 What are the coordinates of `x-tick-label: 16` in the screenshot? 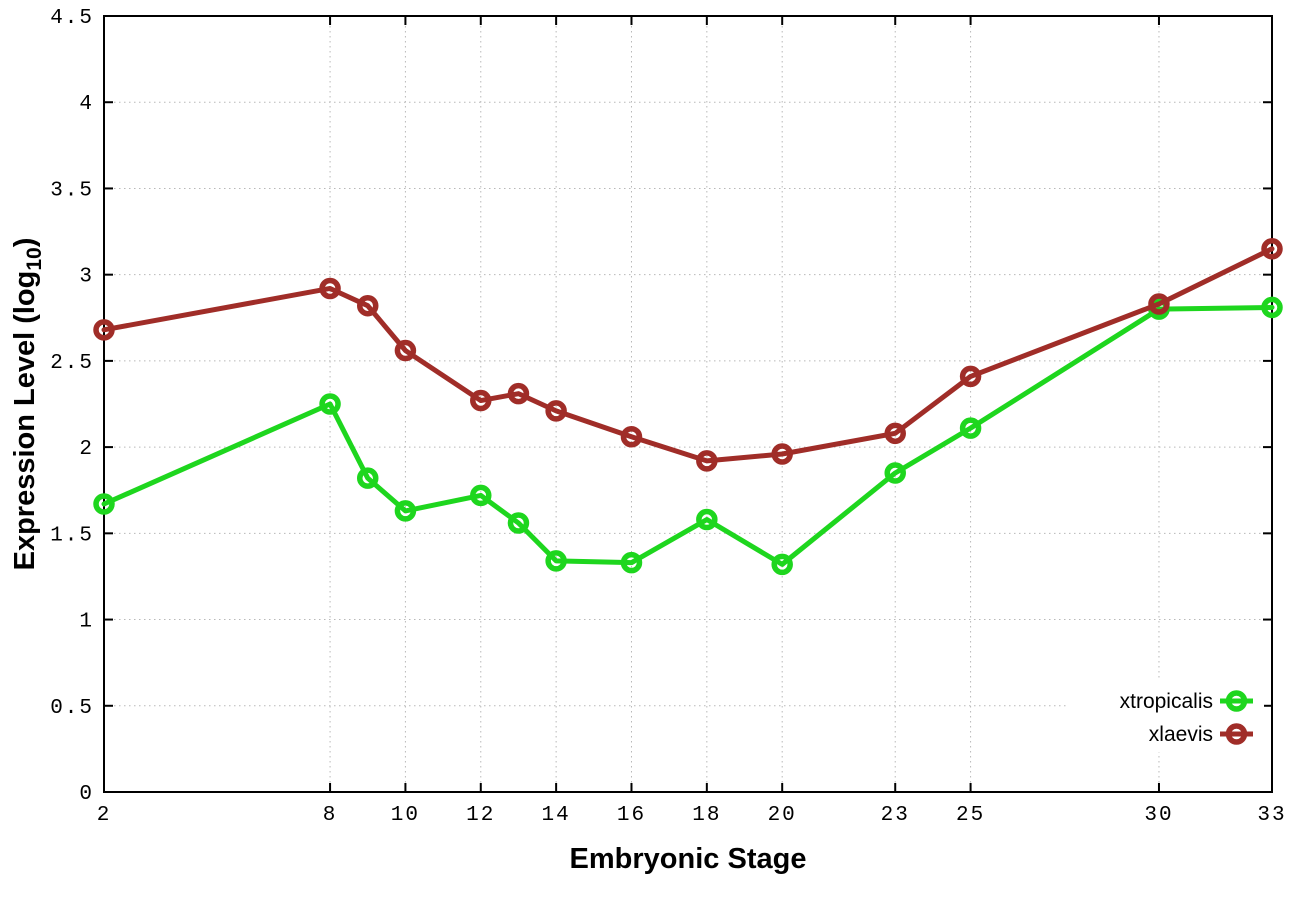 It's located at (631, 815).